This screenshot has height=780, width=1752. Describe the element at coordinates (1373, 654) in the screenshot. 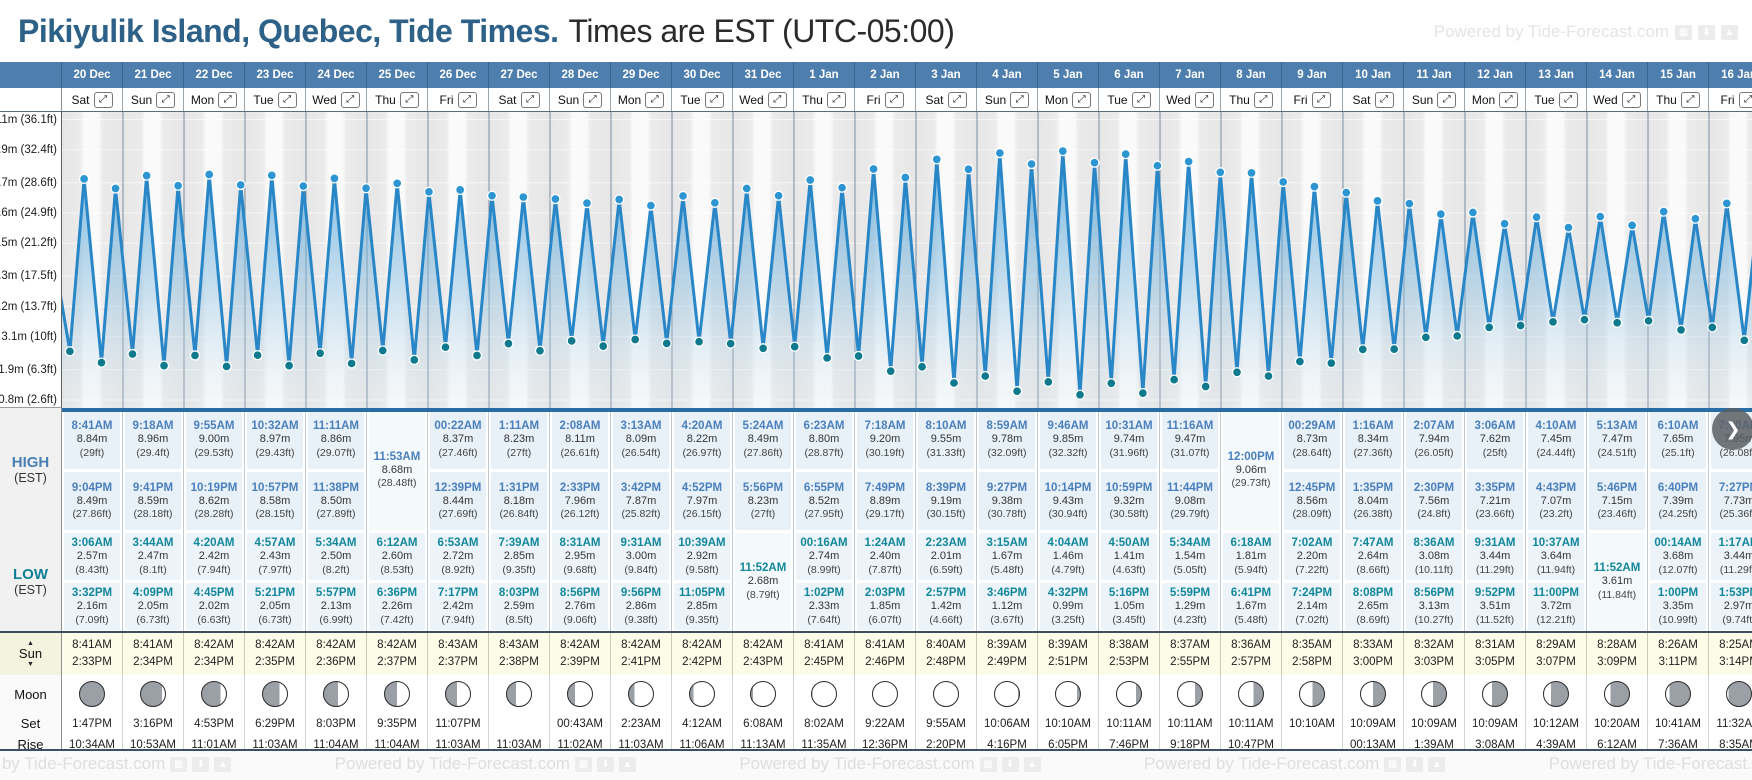

I see `sun-times-cell: 8:33AM 3:00PM` at that location.